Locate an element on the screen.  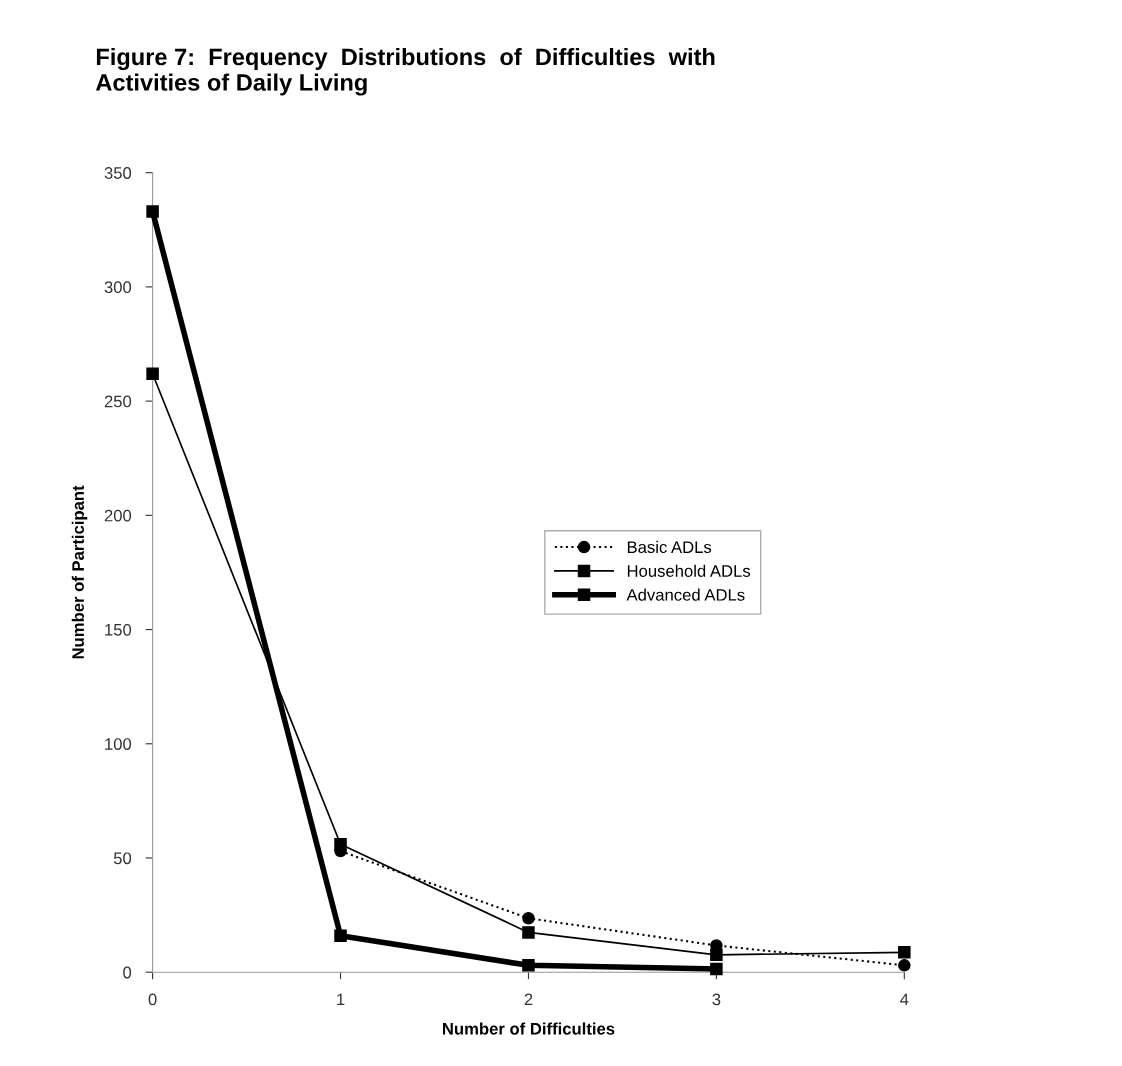
x-tick-label: 3 is located at coordinates (716, 999).